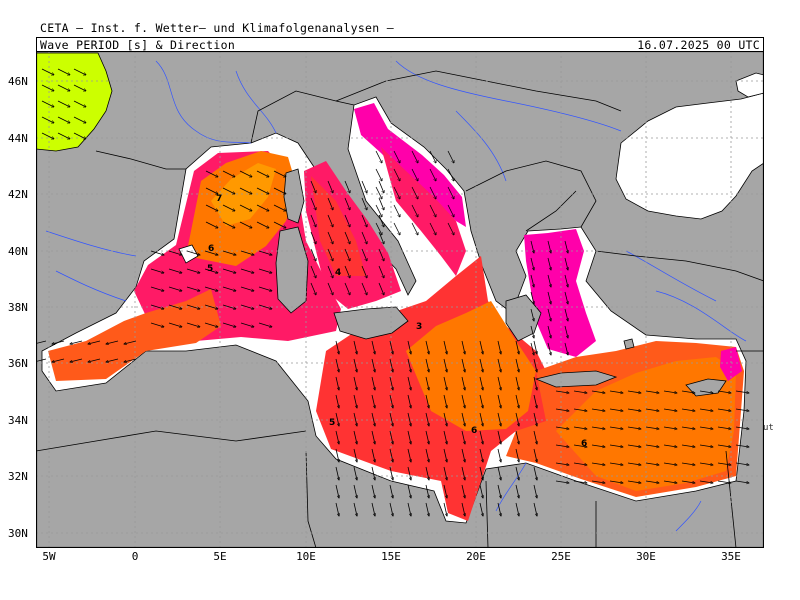  I want to click on lon-label-10e: 10E, so click(306, 556).